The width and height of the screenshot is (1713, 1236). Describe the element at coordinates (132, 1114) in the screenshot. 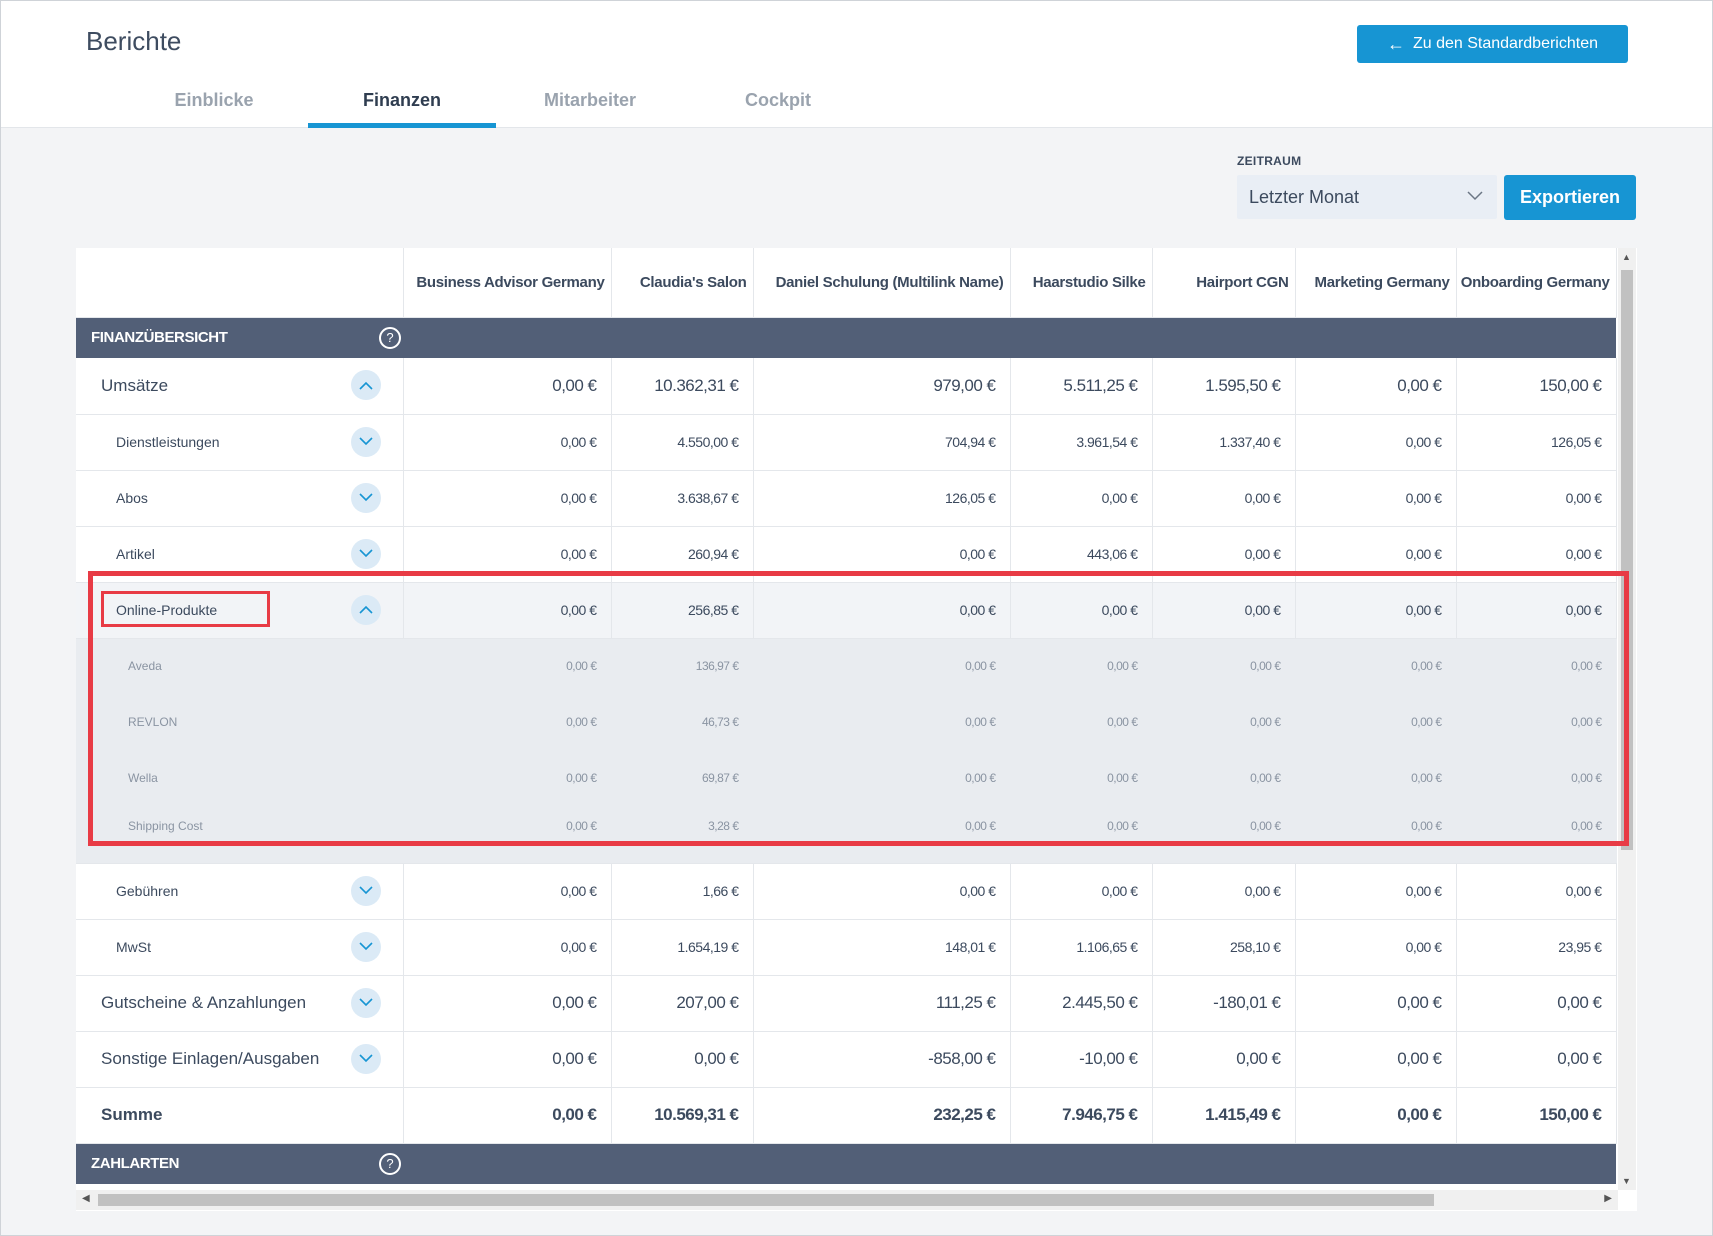

I see `row-label: Summe` at that location.